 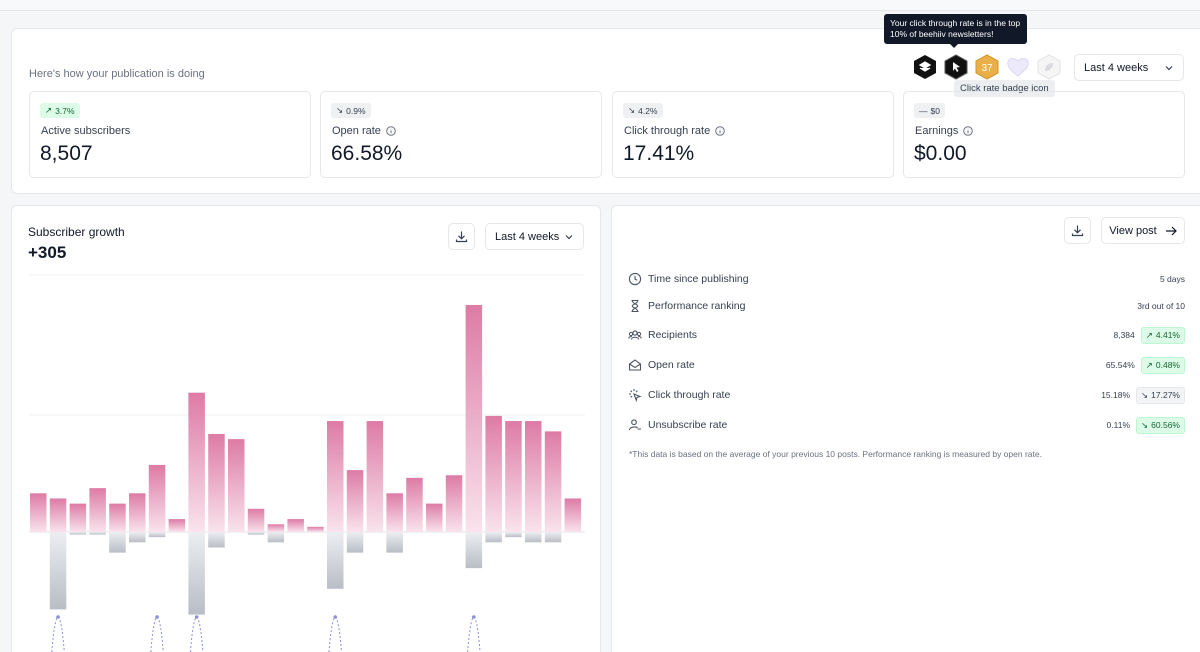 What do you see at coordinates (1049, 67) in the screenshot?
I see `leaf-badge-icon` at bounding box center [1049, 67].